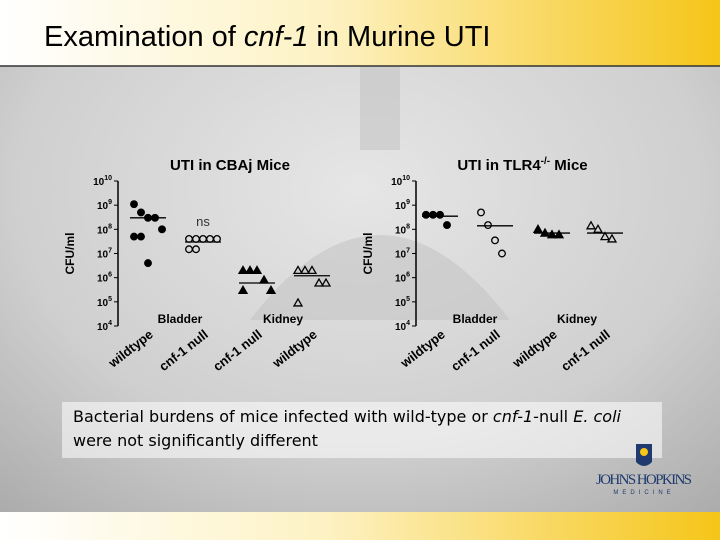 Image resolution: width=720 pixels, height=540 pixels. I want to click on title-part: UTI in TLR4, so click(499, 165).